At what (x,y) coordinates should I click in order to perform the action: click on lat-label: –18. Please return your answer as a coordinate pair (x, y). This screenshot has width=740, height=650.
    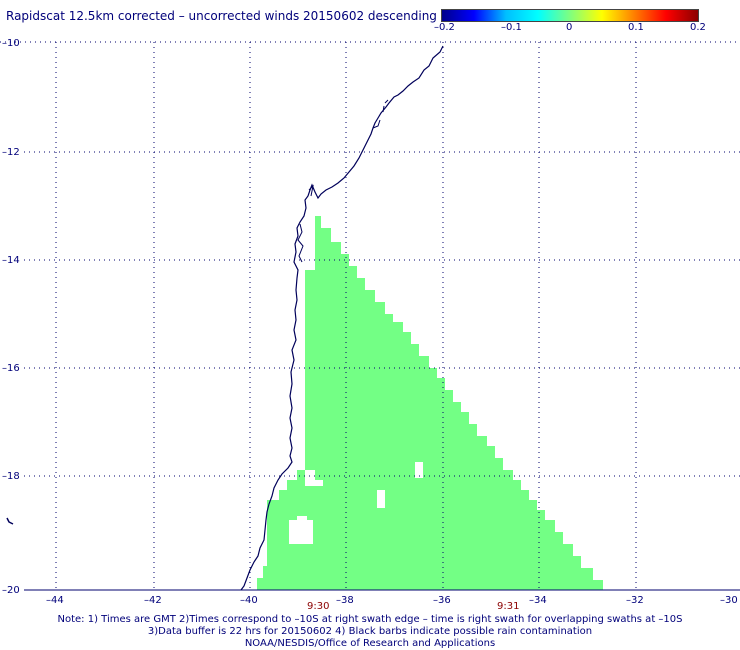
    Looking at the image, I should click on (11, 476).